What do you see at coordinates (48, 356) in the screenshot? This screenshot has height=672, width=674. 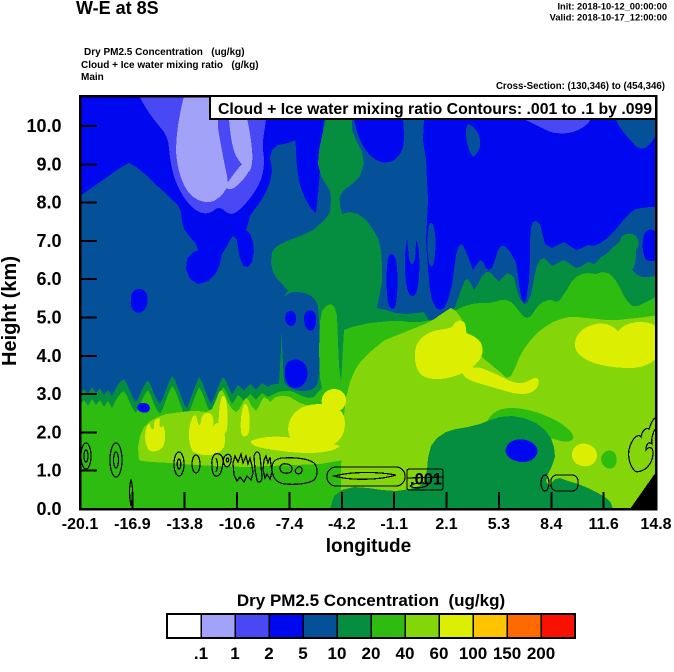 I see `svg-text: 4.0` at bounding box center [48, 356].